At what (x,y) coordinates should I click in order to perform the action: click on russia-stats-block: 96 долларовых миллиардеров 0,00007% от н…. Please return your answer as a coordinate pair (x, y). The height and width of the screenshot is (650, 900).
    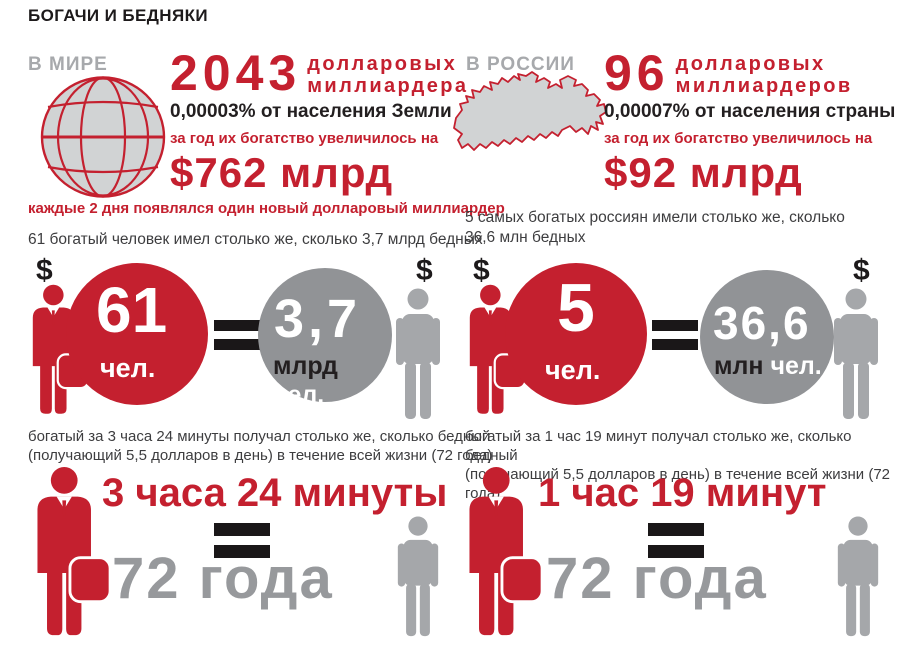
    Looking at the image, I should click on (752, 122).